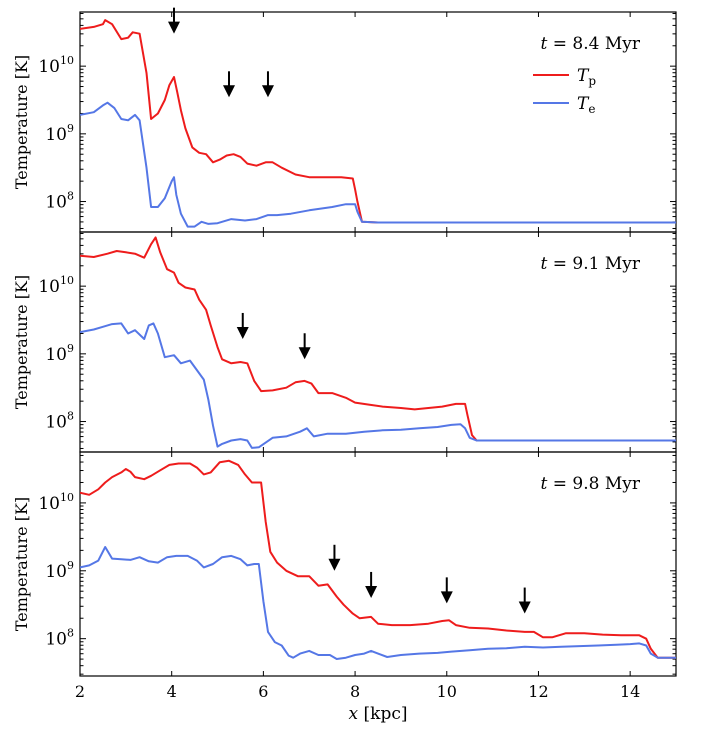 The width and height of the screenshot is (705, 756). What do you see at coordinates (355, 691) in the screenshot?
I see `x-tick-label: 8` at bounding box center [355, 691].